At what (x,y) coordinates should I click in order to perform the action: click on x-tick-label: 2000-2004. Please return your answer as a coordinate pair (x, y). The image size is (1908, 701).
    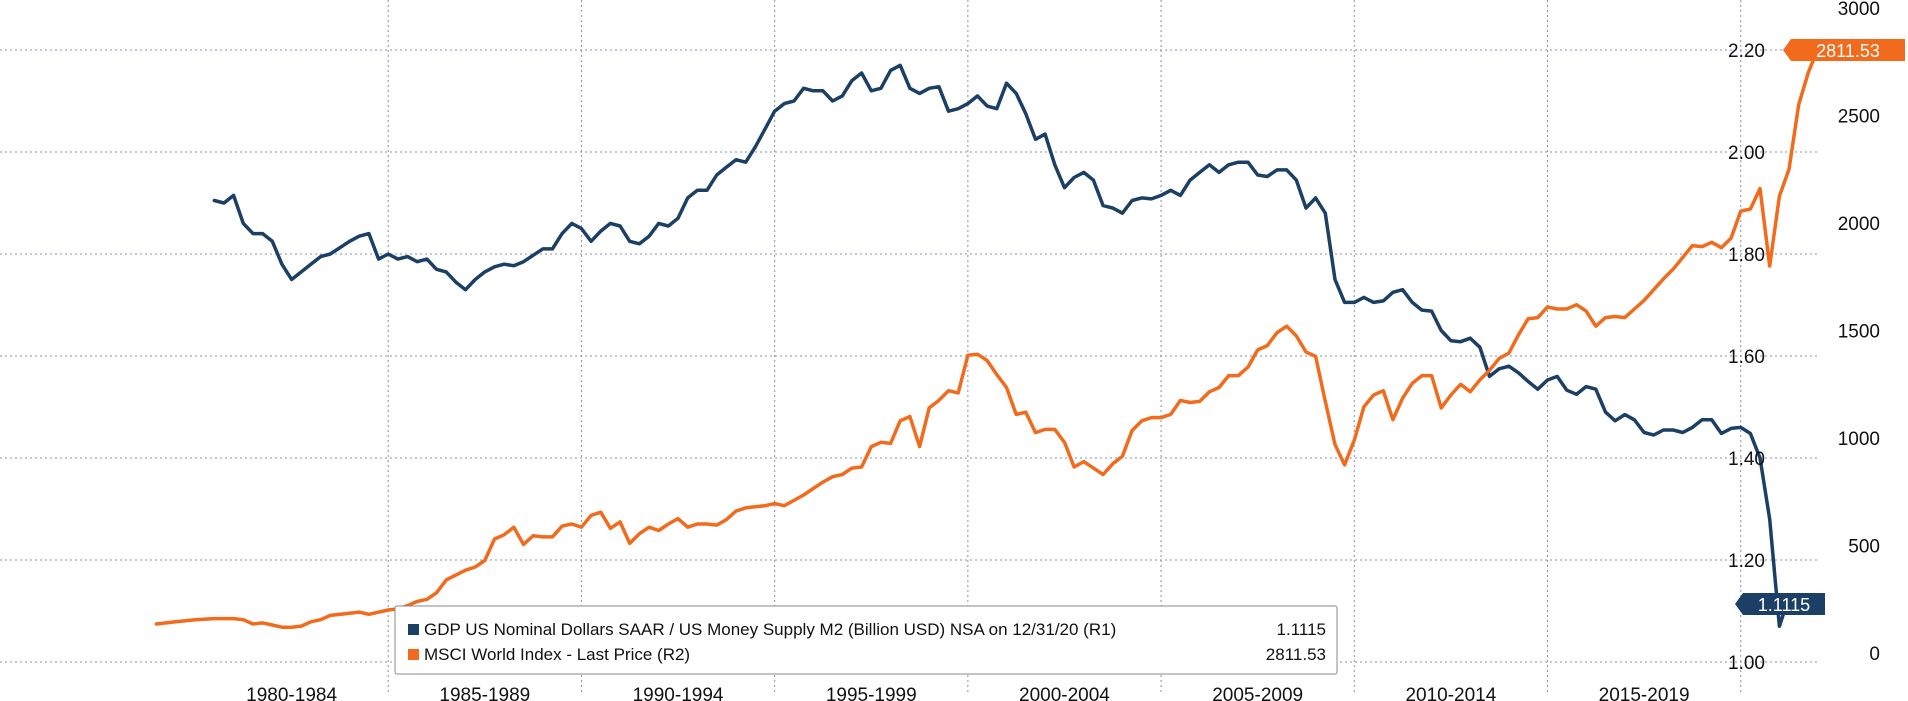
    Looking at the image, I should click on (1064, 693).